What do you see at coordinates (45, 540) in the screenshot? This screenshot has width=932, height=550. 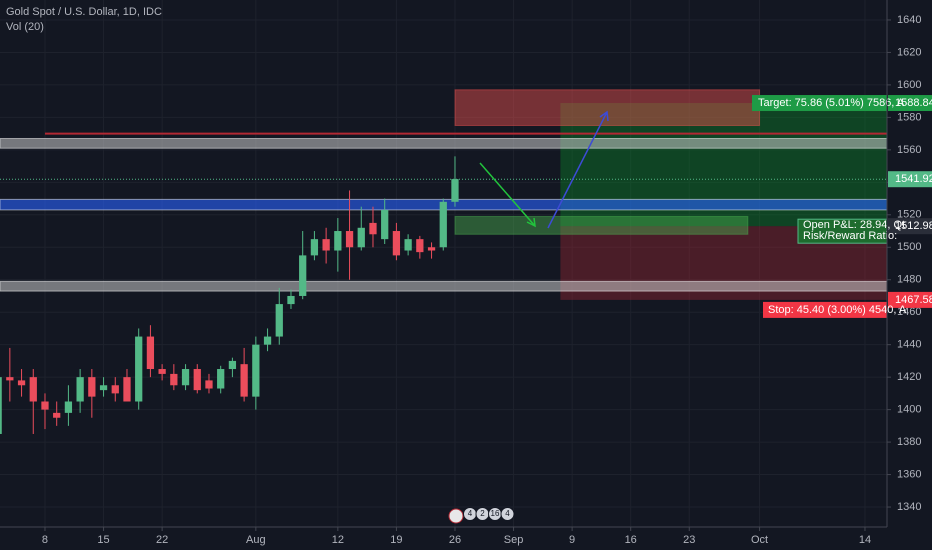 I see `x-tick-label: 8` at bounding box center [45, 540].